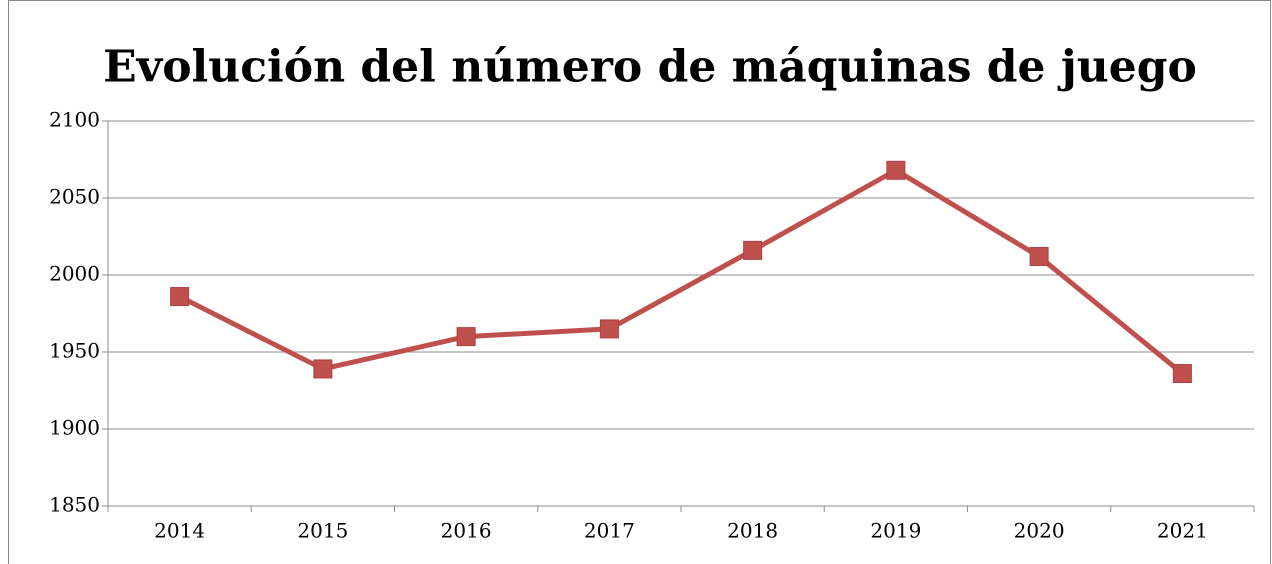  Describe the element at coordinates (74, 351) in the screenshot. I see `y-tick-label: 1950` at that location.